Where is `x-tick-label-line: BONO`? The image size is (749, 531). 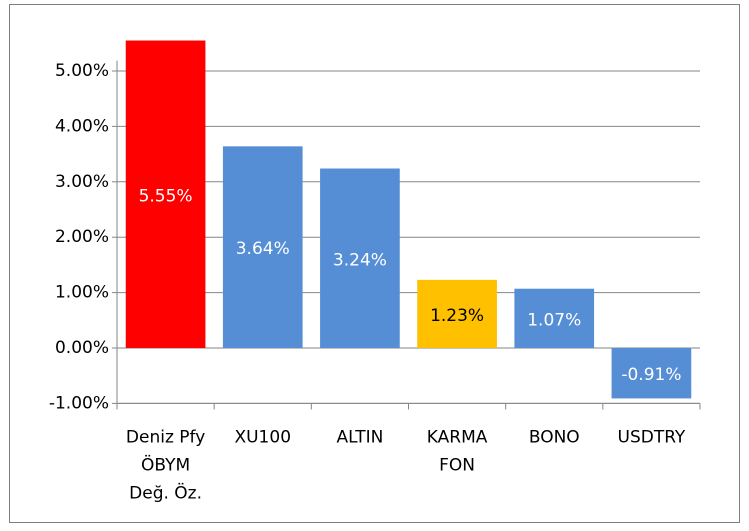
x-tick-label-line: BONO is located at coordinates (554, 437).